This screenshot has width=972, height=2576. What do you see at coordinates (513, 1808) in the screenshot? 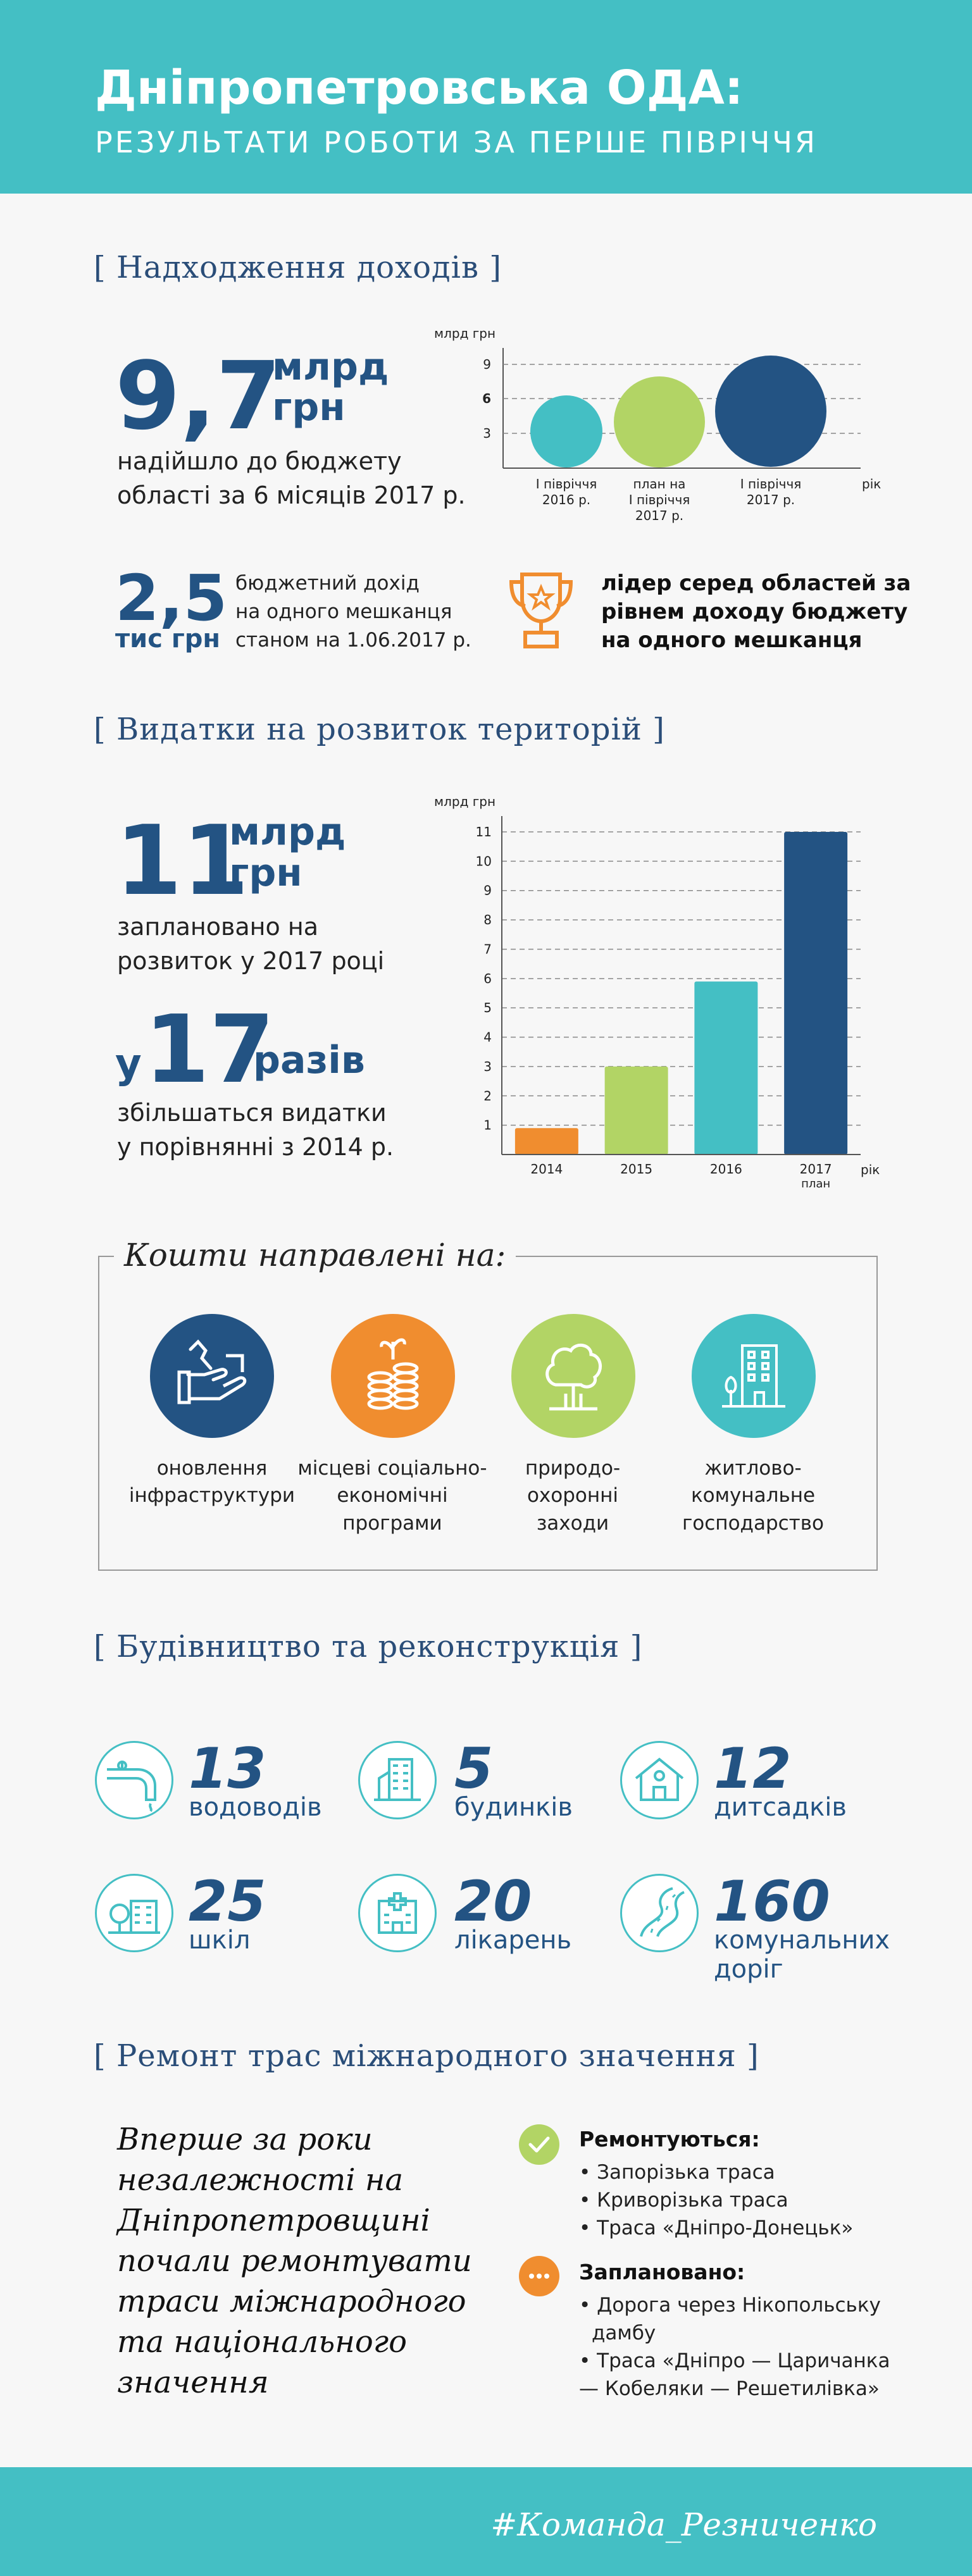
I see `construction-unit: будинків` at bounding box center [513, 1808].